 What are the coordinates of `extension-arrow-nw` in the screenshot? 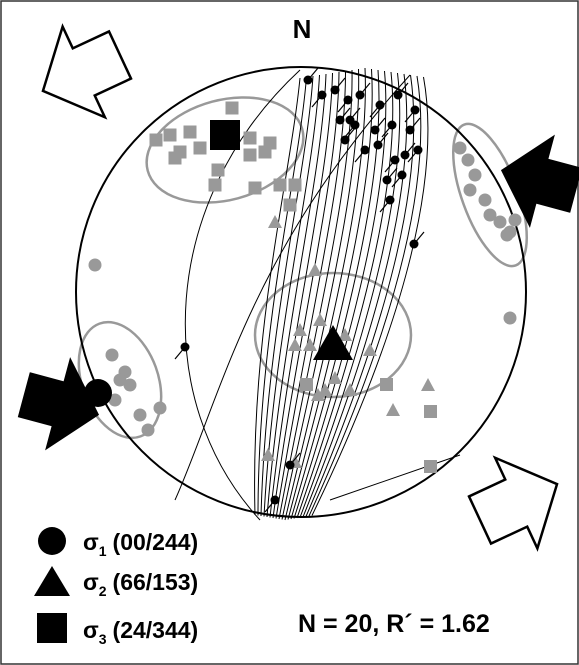 It's located at (87, 71).